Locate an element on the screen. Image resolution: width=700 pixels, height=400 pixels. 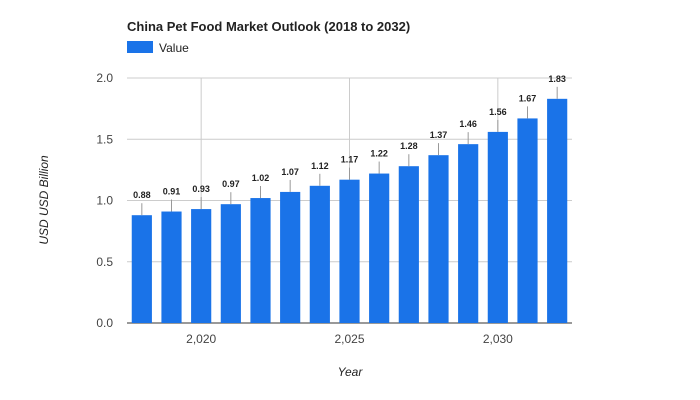
data-label: 1.07 is located at coordinates (290, 172).